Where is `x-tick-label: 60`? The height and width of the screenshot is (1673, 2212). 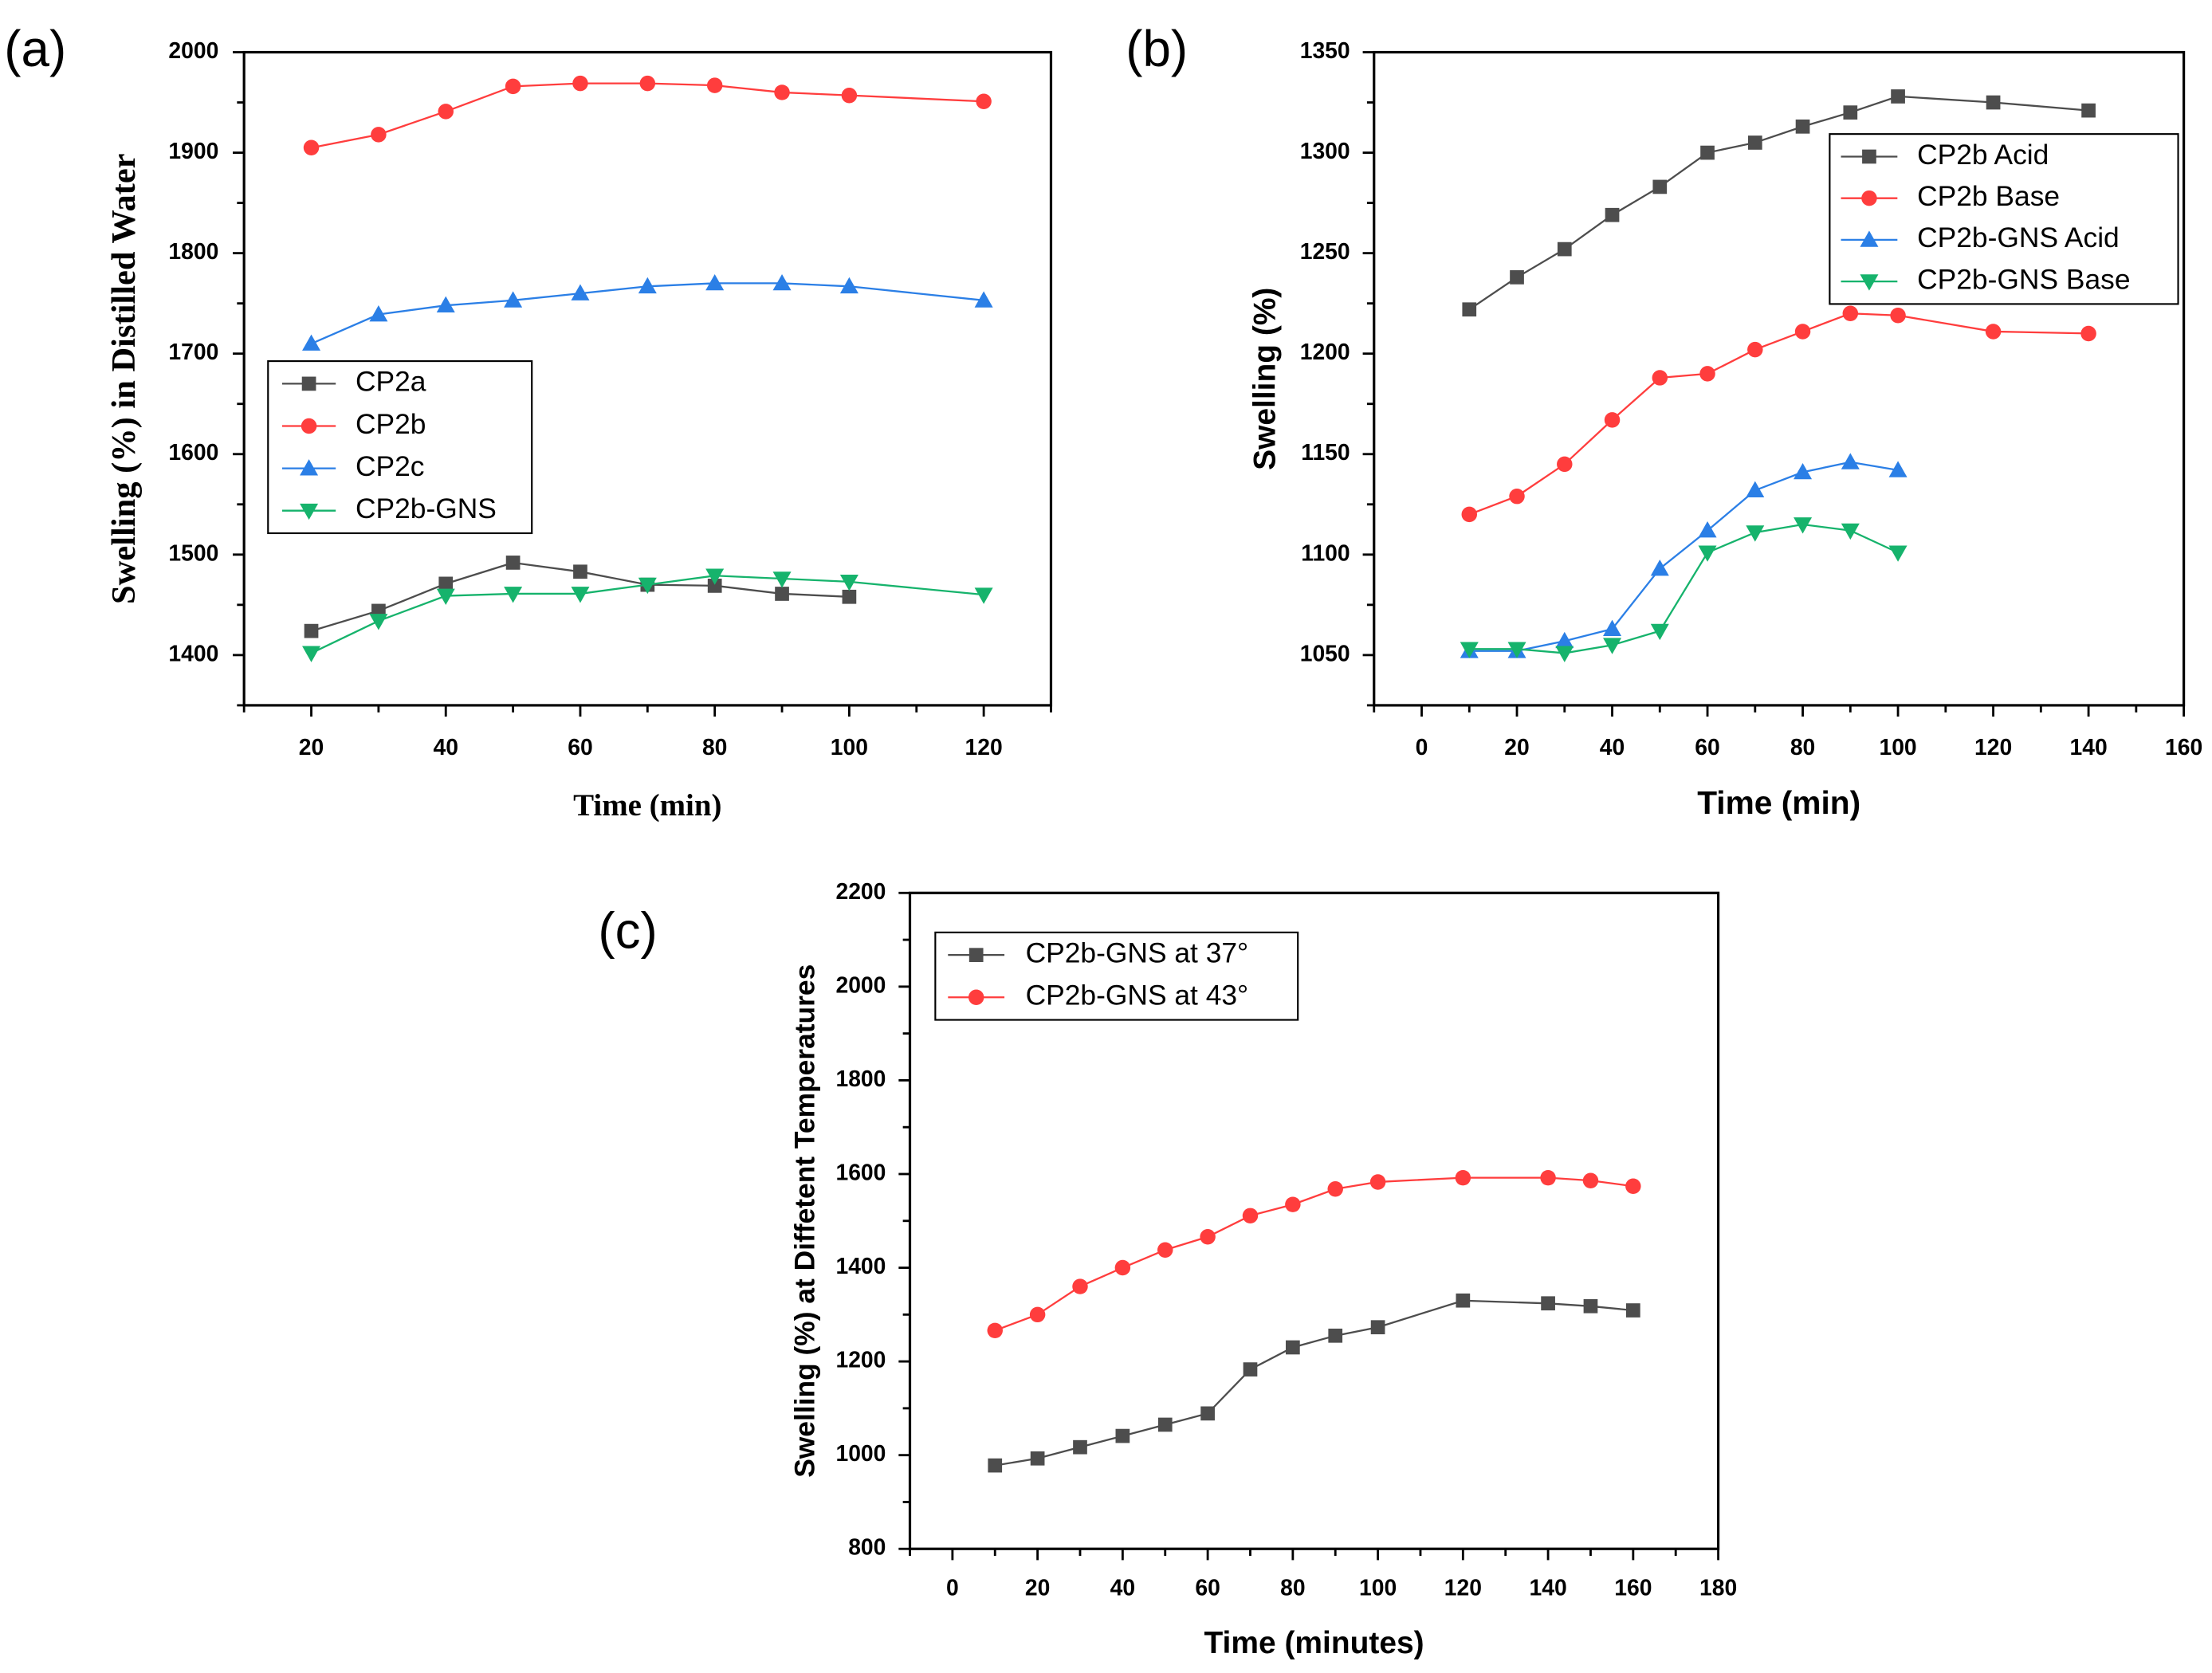
x-tick-label: 60 is located at coordinates (580, 747).